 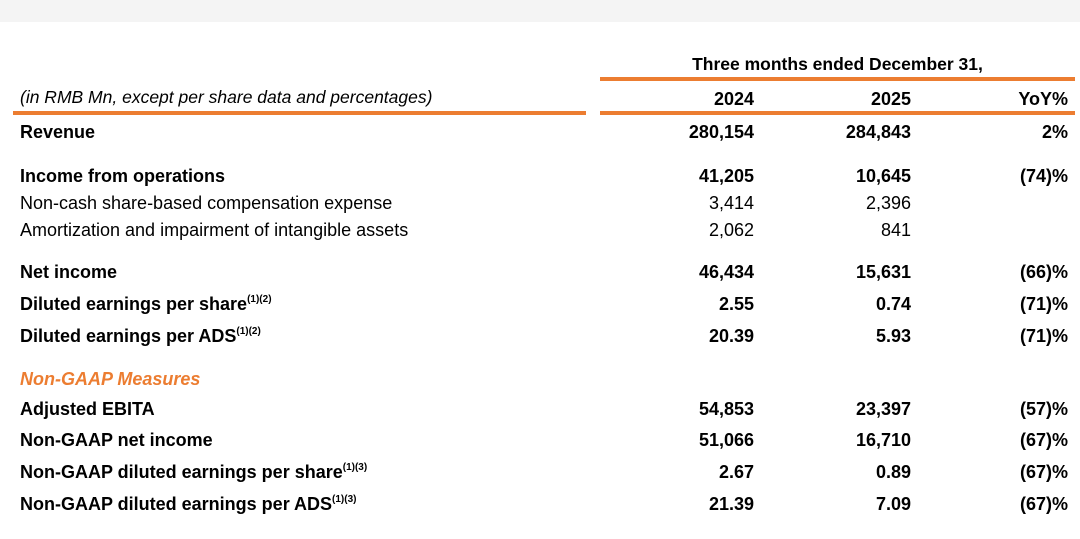 I want to click on value-2025: 15,631, so click(x=883, y=272).